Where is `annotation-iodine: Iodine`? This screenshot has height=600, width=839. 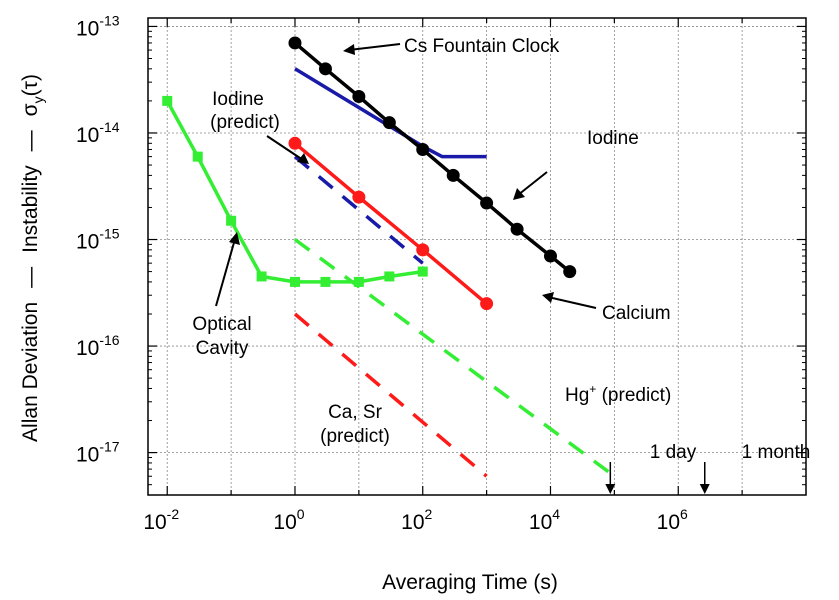 annotation-iodine: Iodine is located at coordinates (613, 138).